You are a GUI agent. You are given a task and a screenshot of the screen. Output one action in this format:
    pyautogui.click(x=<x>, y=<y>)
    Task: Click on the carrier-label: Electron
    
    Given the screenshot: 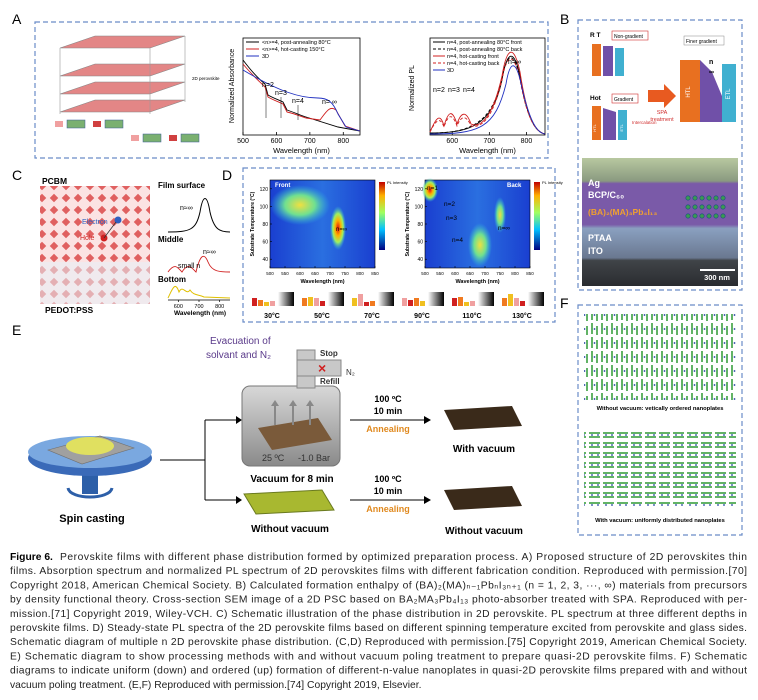 What is the action you would take?
    pyautogui.click(x=95, y=222)
    